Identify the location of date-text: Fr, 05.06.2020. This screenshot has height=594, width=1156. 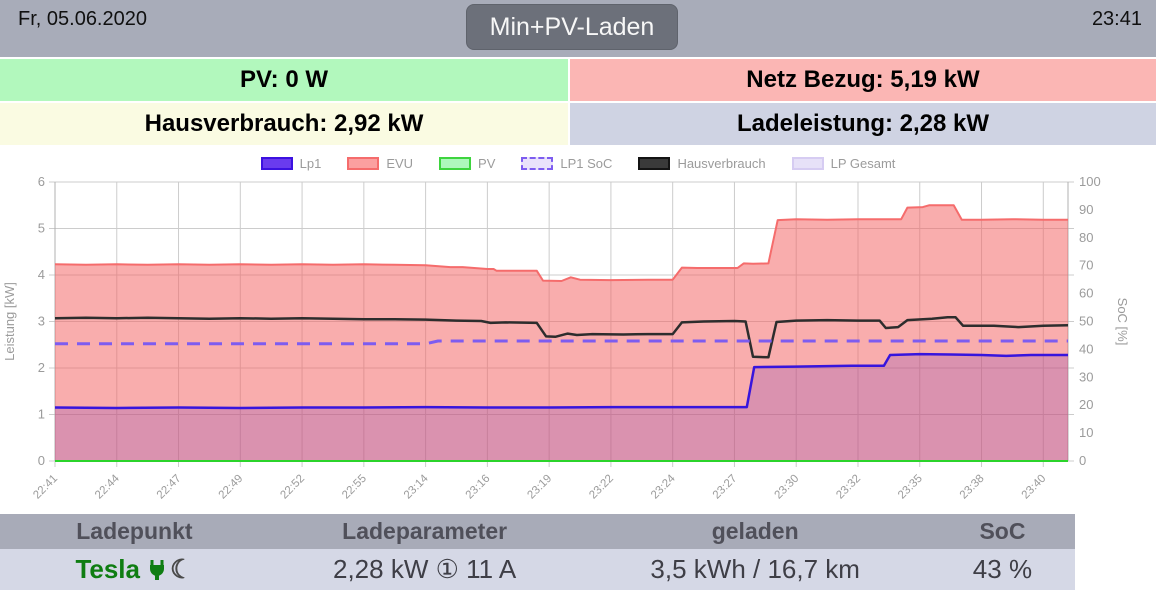
(82, 19).